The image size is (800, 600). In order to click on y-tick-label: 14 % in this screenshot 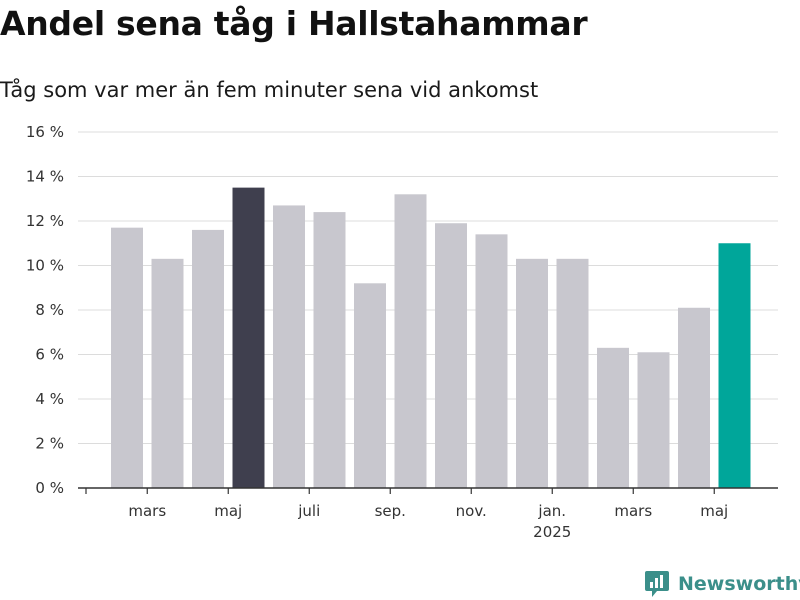, I will do `click(45, 177)`.